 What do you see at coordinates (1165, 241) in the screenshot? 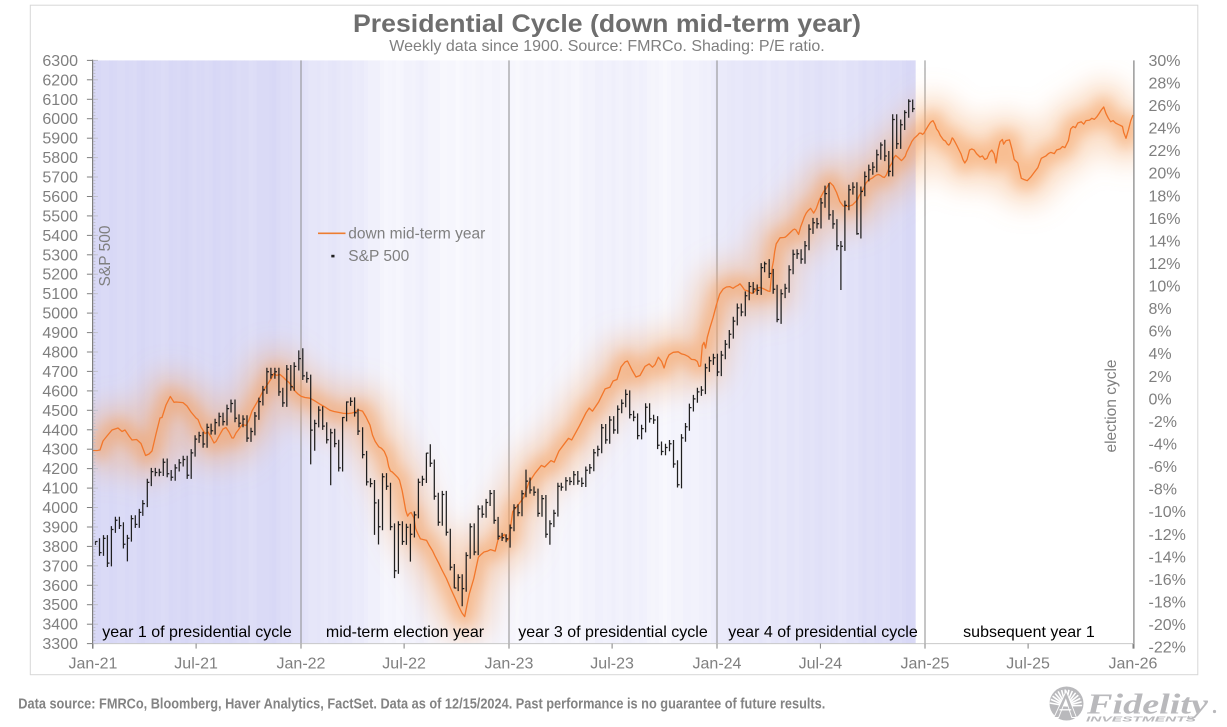
I see `svg-text: 14%` at bounding box center [1165, 241].